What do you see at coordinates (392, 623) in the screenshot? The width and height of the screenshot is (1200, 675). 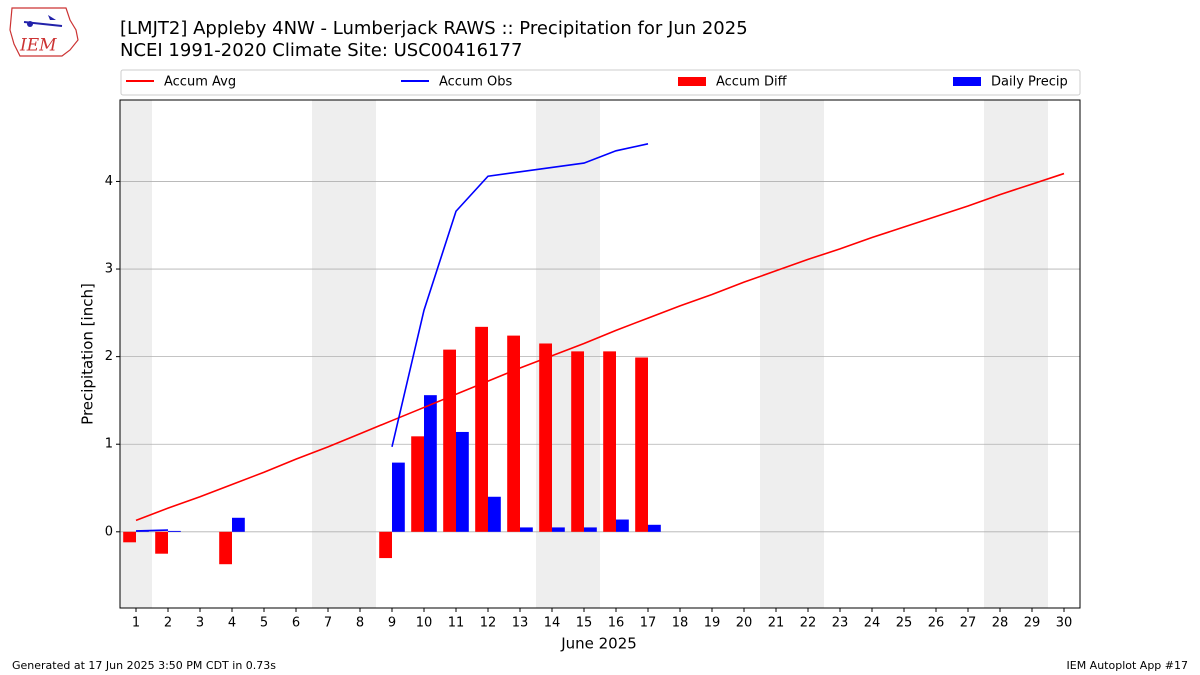 I see `x-tick-label: 9` at bounding box center [392, 623].